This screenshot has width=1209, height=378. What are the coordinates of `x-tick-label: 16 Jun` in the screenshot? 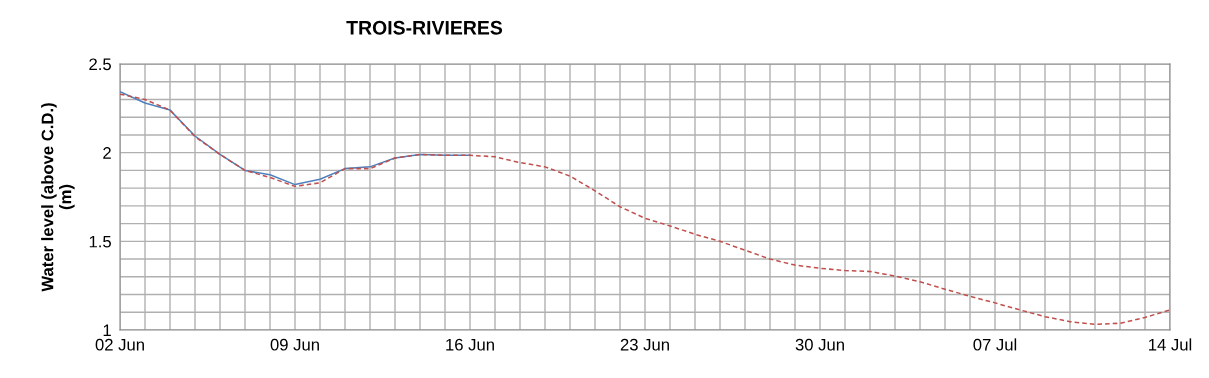 It's located at (470, 344).